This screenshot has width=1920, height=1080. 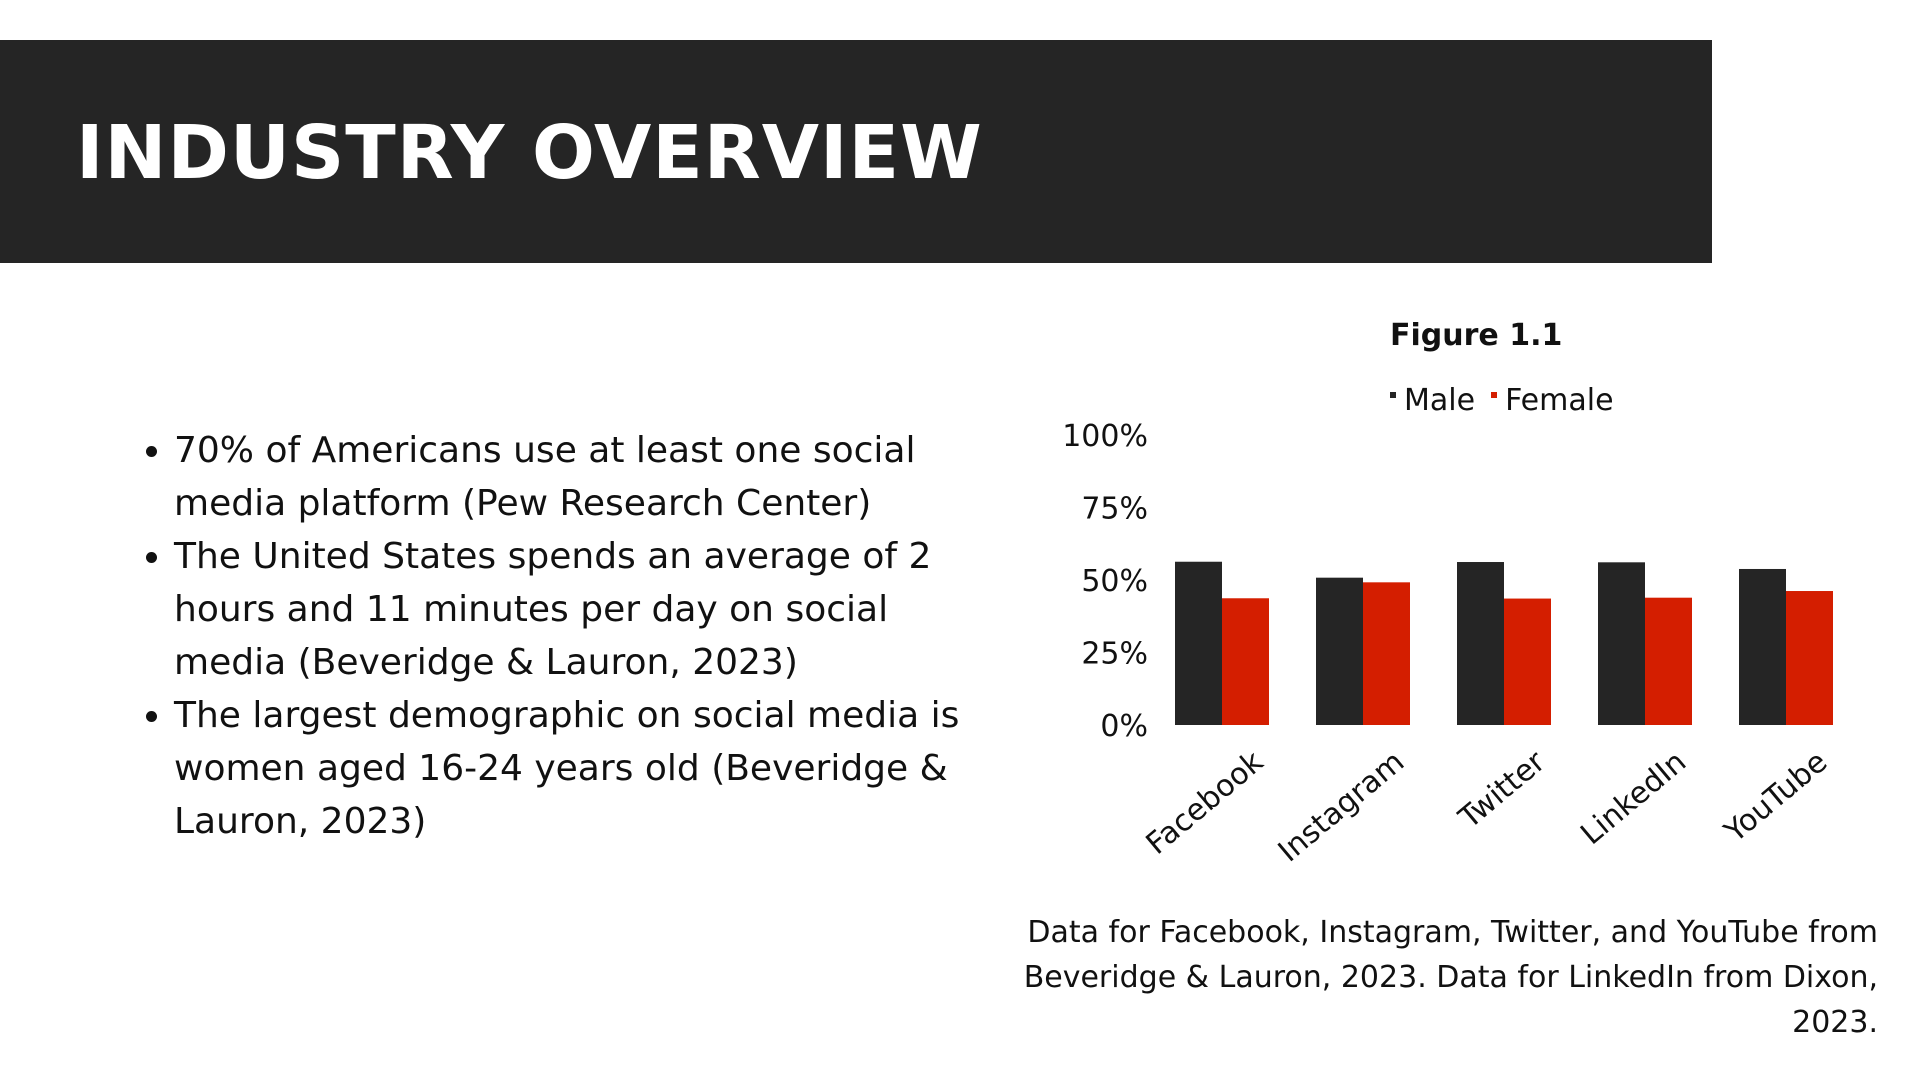 What do you see at coordinates (1775, 797) in the screenshot?
I see `x-tick-label: YouTube` at bounding box center [1775, 797].